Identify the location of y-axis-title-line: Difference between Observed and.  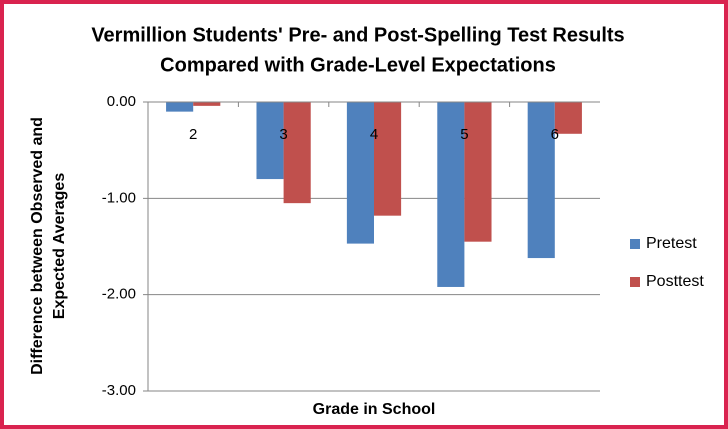
(37, 246).